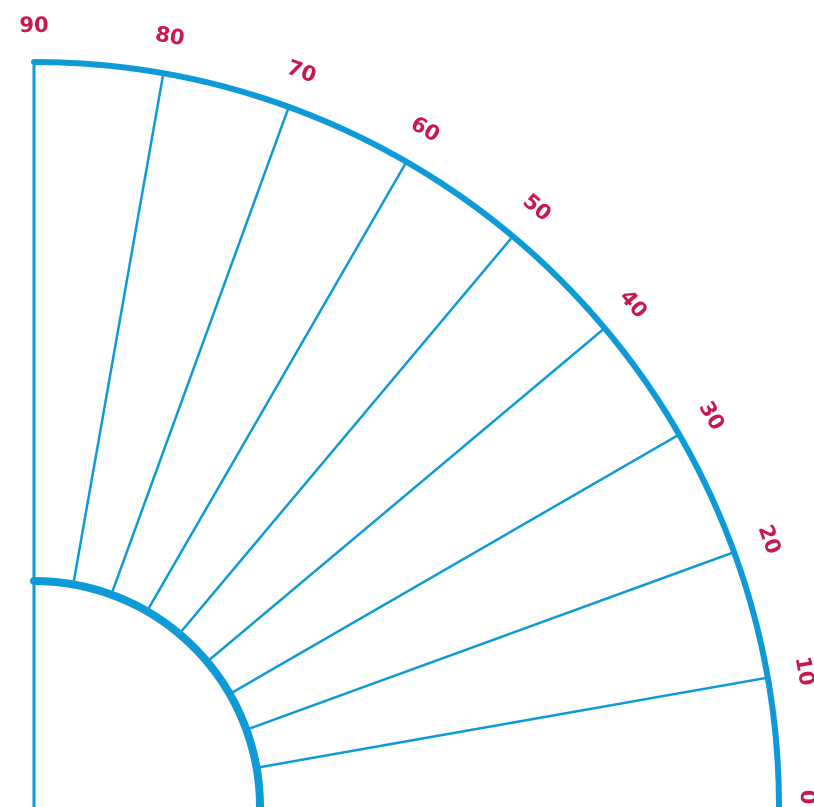  What do you see at coordinates (633, 304) in the screenshot?
I see `degree-label-40: 40` at bounding box center [633, 304].